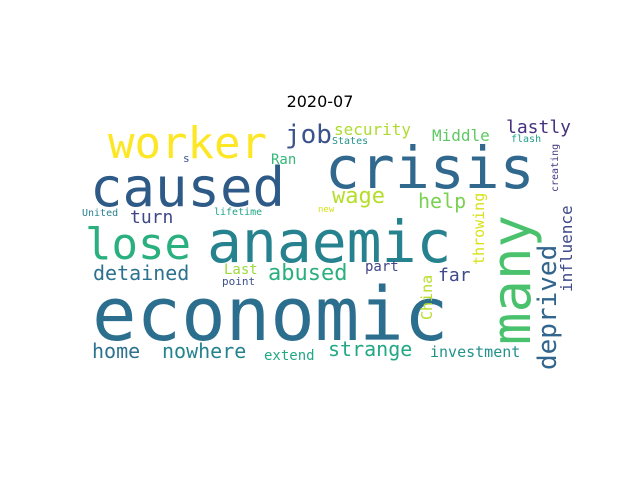 This screenshot has height=480, width=640. I want to click on word-far: far, so click(454, 275).